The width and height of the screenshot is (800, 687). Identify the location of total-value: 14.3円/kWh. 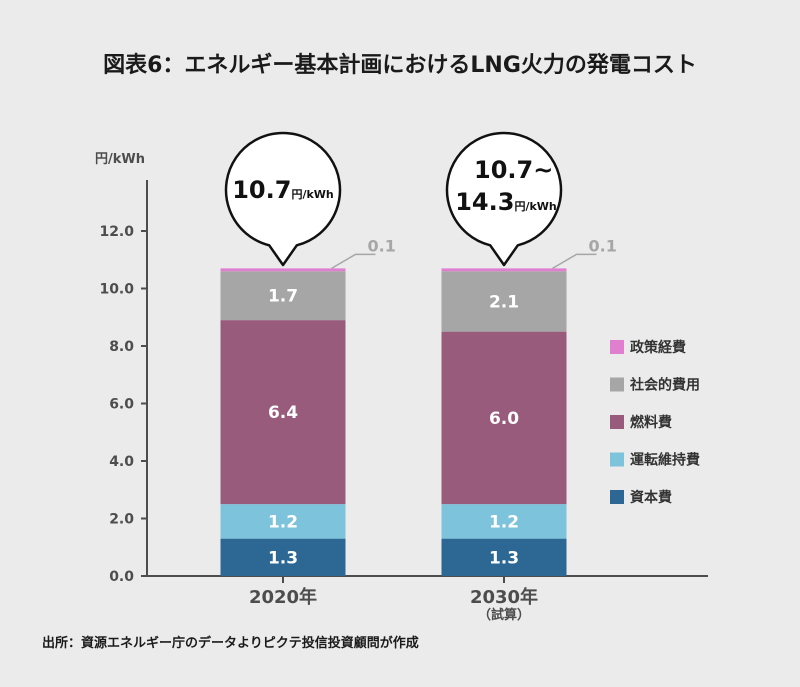
(506, 202).